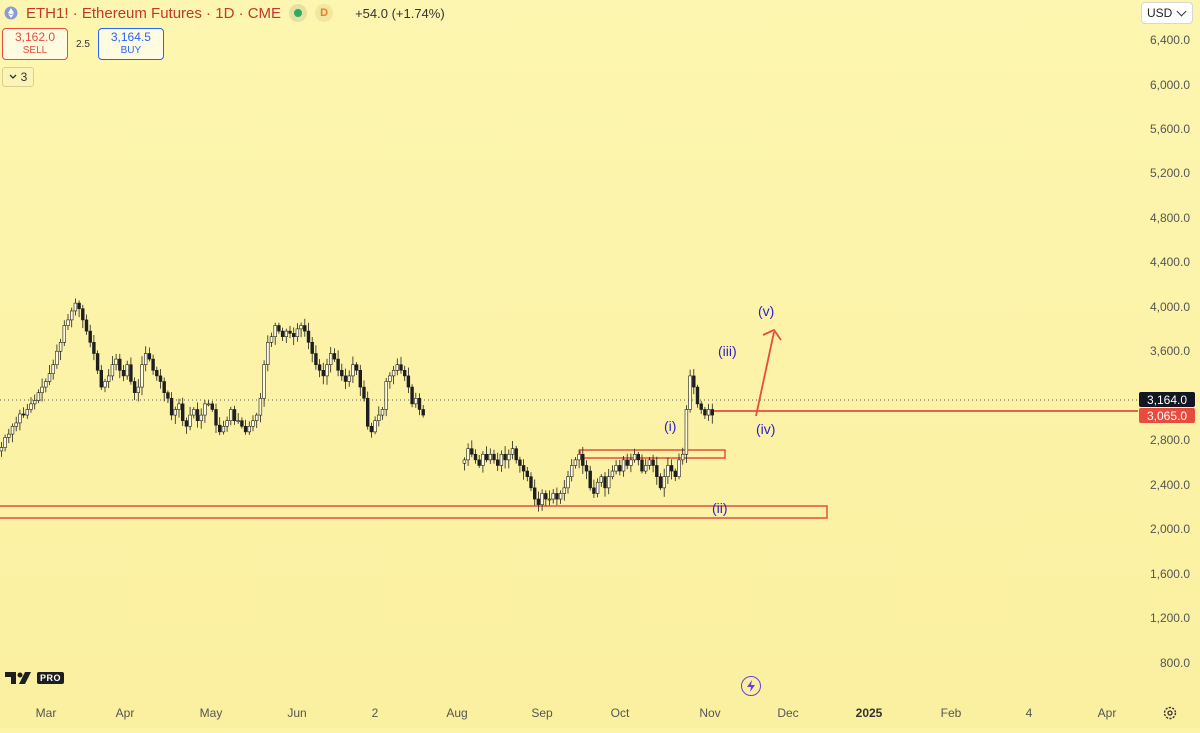  I want to click on buy-label: BUY, so click(131, 50).